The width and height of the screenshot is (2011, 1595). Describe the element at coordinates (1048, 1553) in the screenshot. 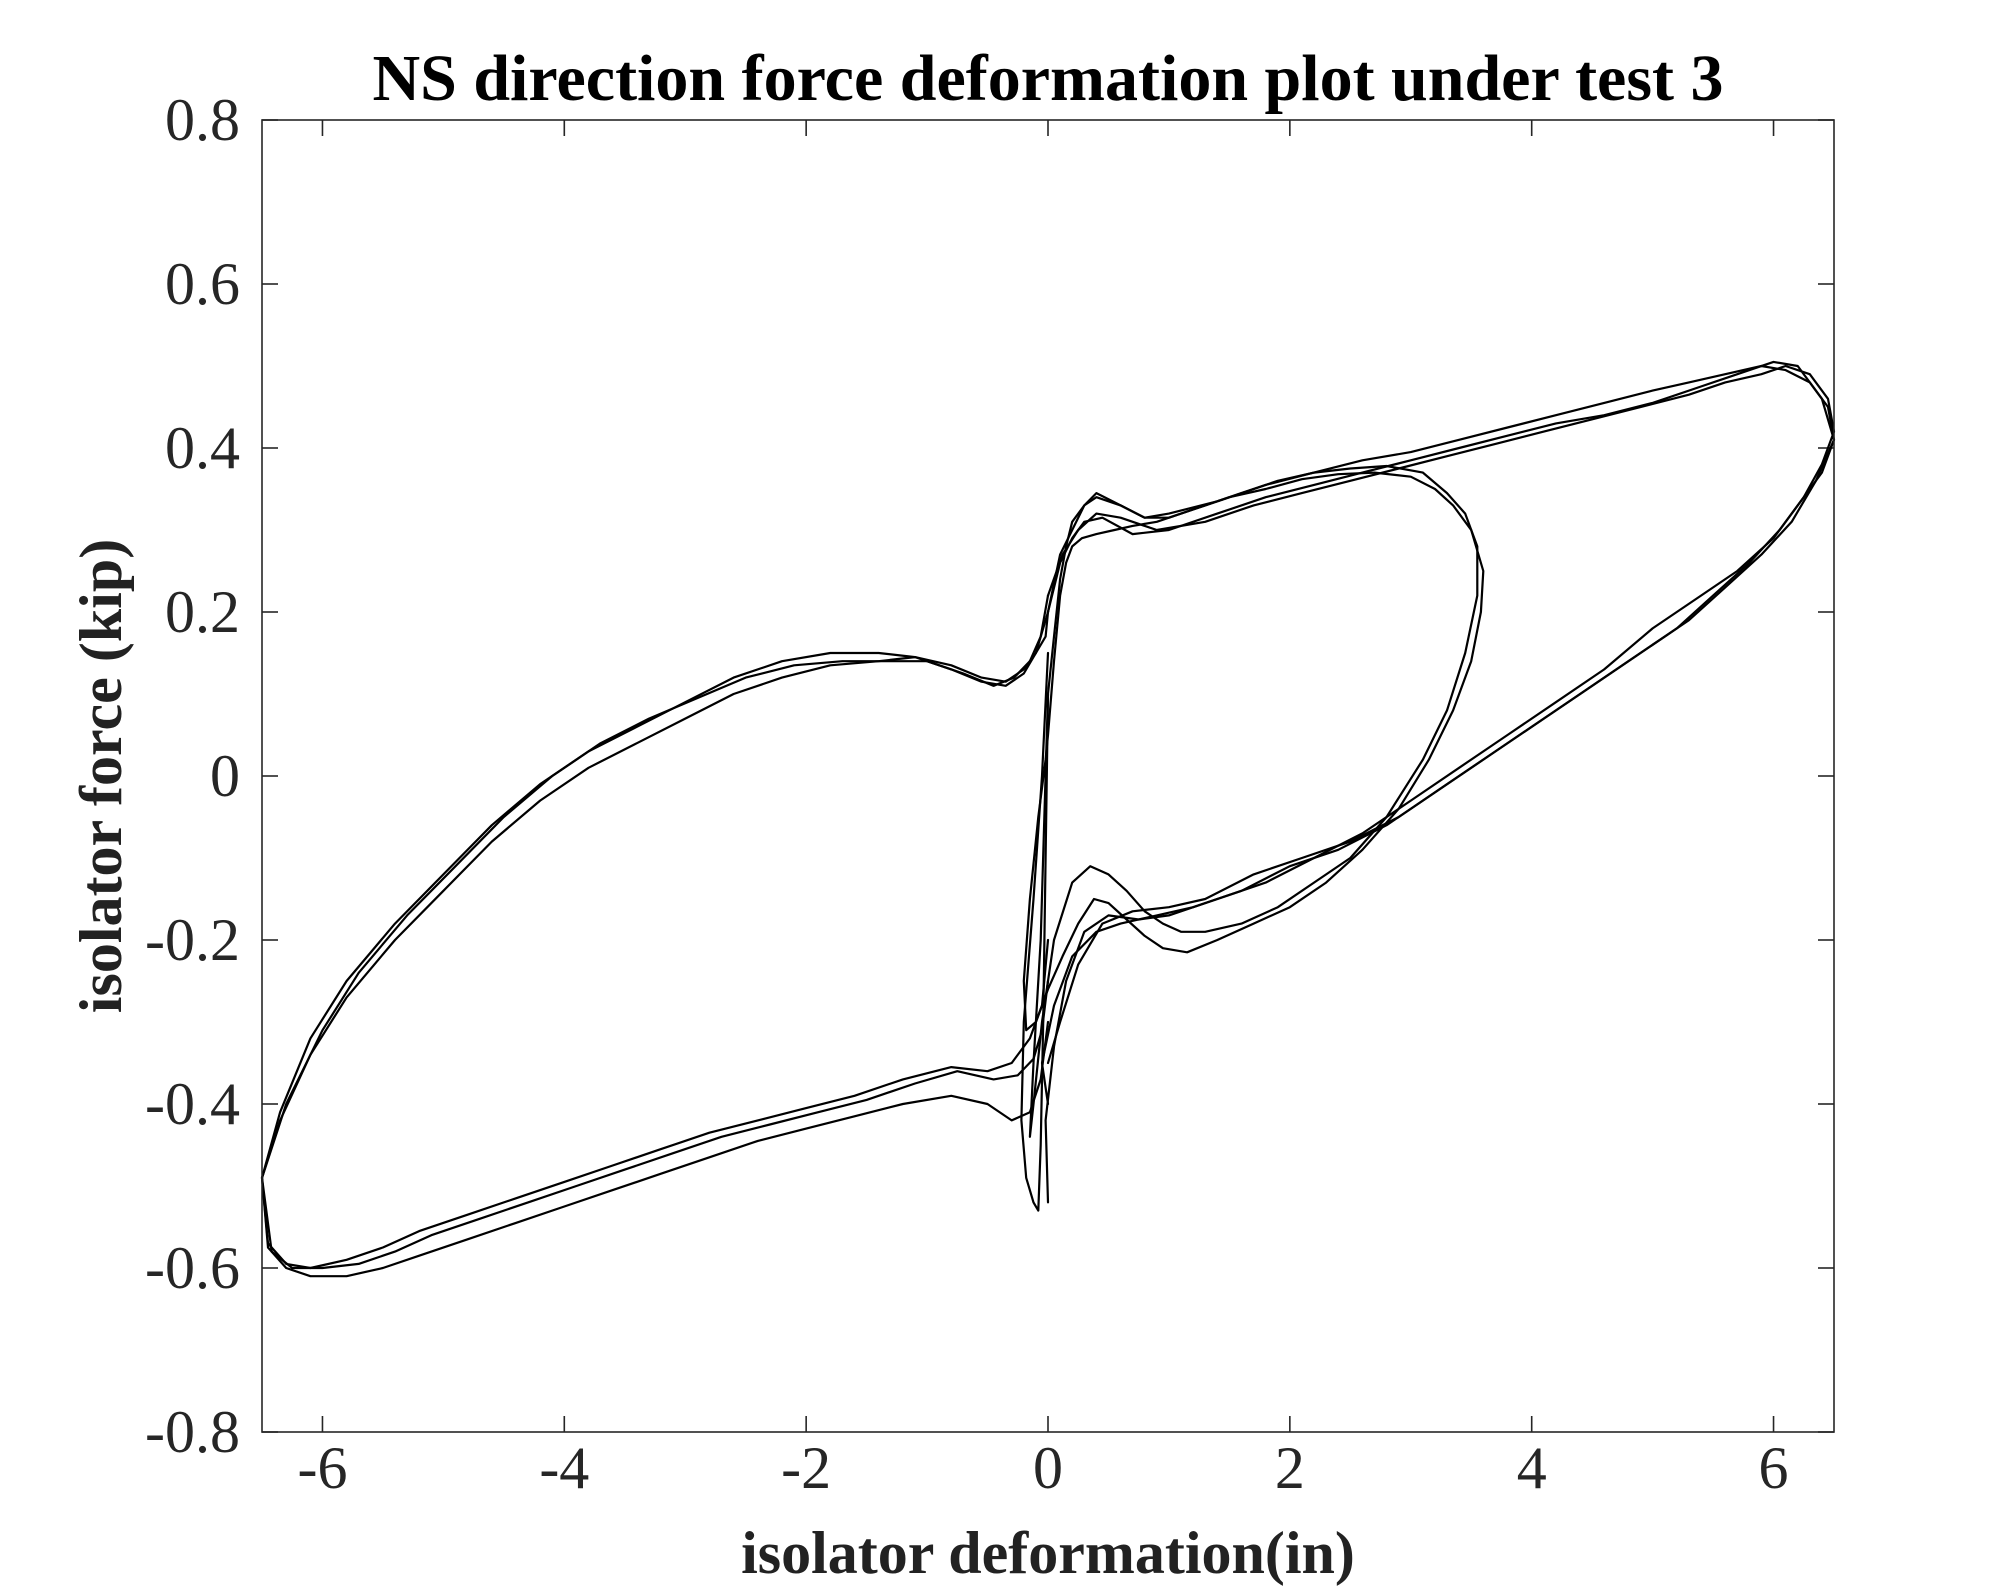

I see `x-axis-label: isolator deformation(in)` at that location.